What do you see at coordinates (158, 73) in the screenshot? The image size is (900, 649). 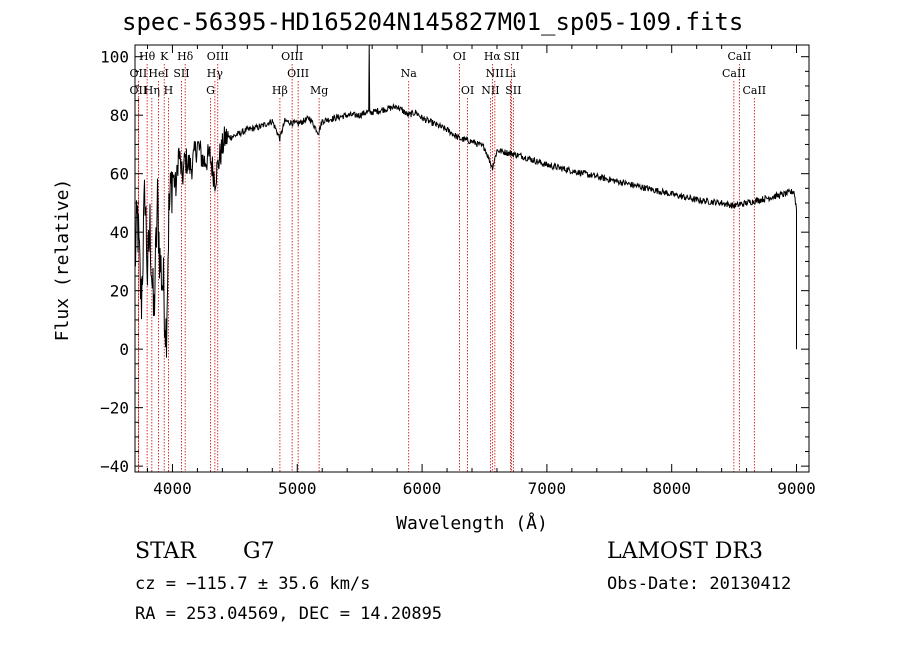 I see `line-label-10: HeI` at bounding box center [158, 73].